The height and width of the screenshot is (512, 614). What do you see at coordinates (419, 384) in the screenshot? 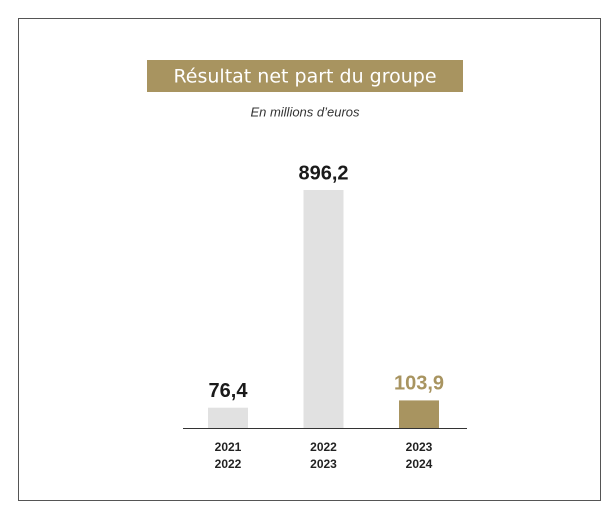
I see `value-label: 103,9` at bounding box center [419, 384].